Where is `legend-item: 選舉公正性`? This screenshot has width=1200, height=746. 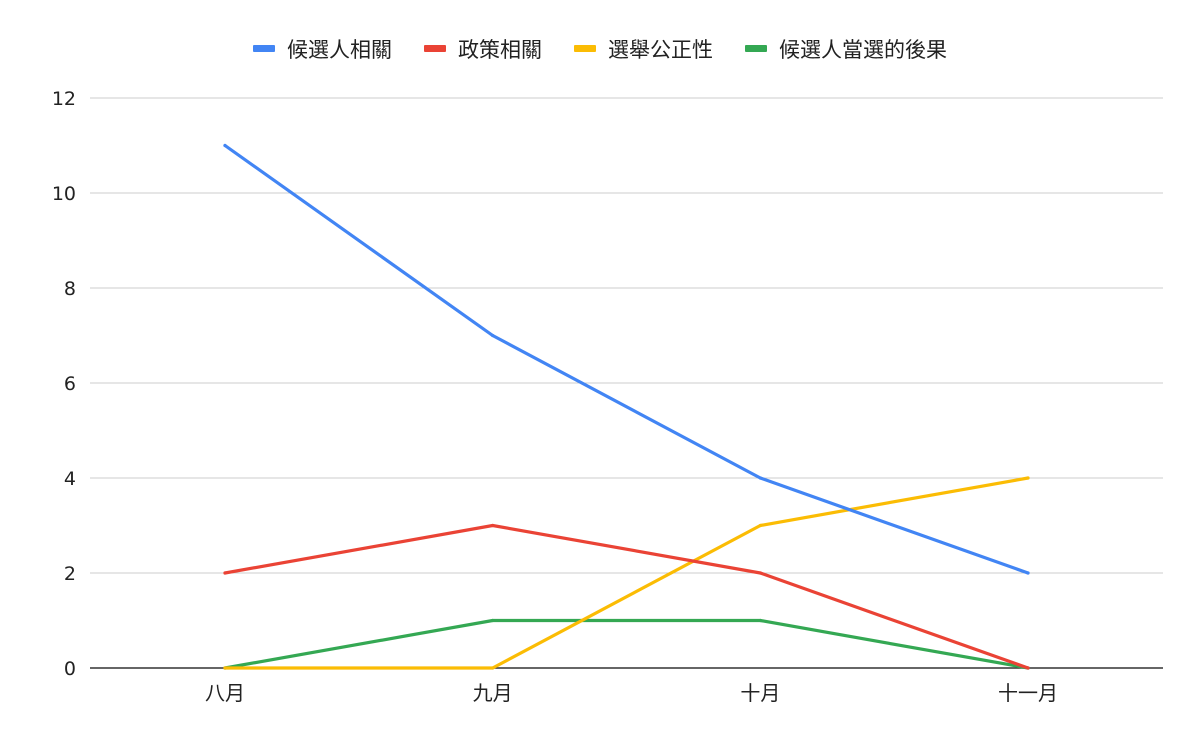
legend-item: 選舉公正性 is located at coordinates (643, 50).